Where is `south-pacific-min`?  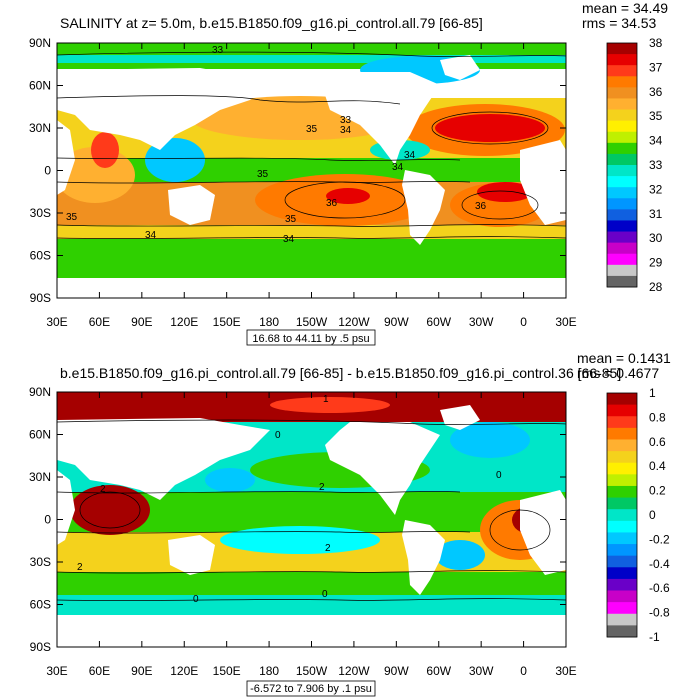
south-pacific-min is located at coordinates (300, 540).